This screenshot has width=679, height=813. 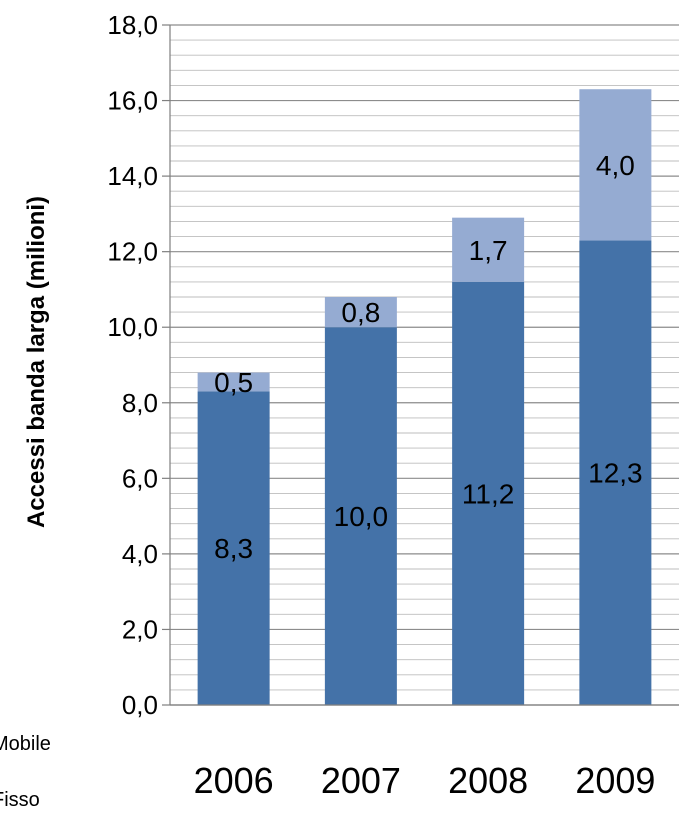 I want to click on data-label-mobile-2009: 4,0, so click(x=615, y=165).